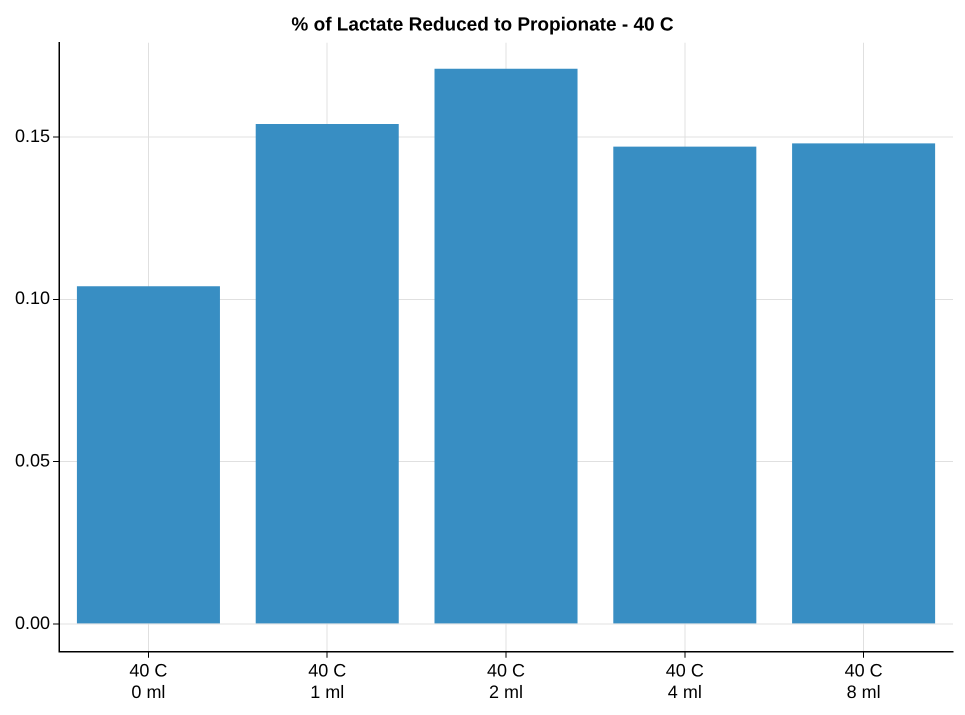 This screenshot has width=965, height=715. Describe the element at coordinates (863, 681) in the screenshot. I see `x-tick-label: 40 C 8 ml` at that location.